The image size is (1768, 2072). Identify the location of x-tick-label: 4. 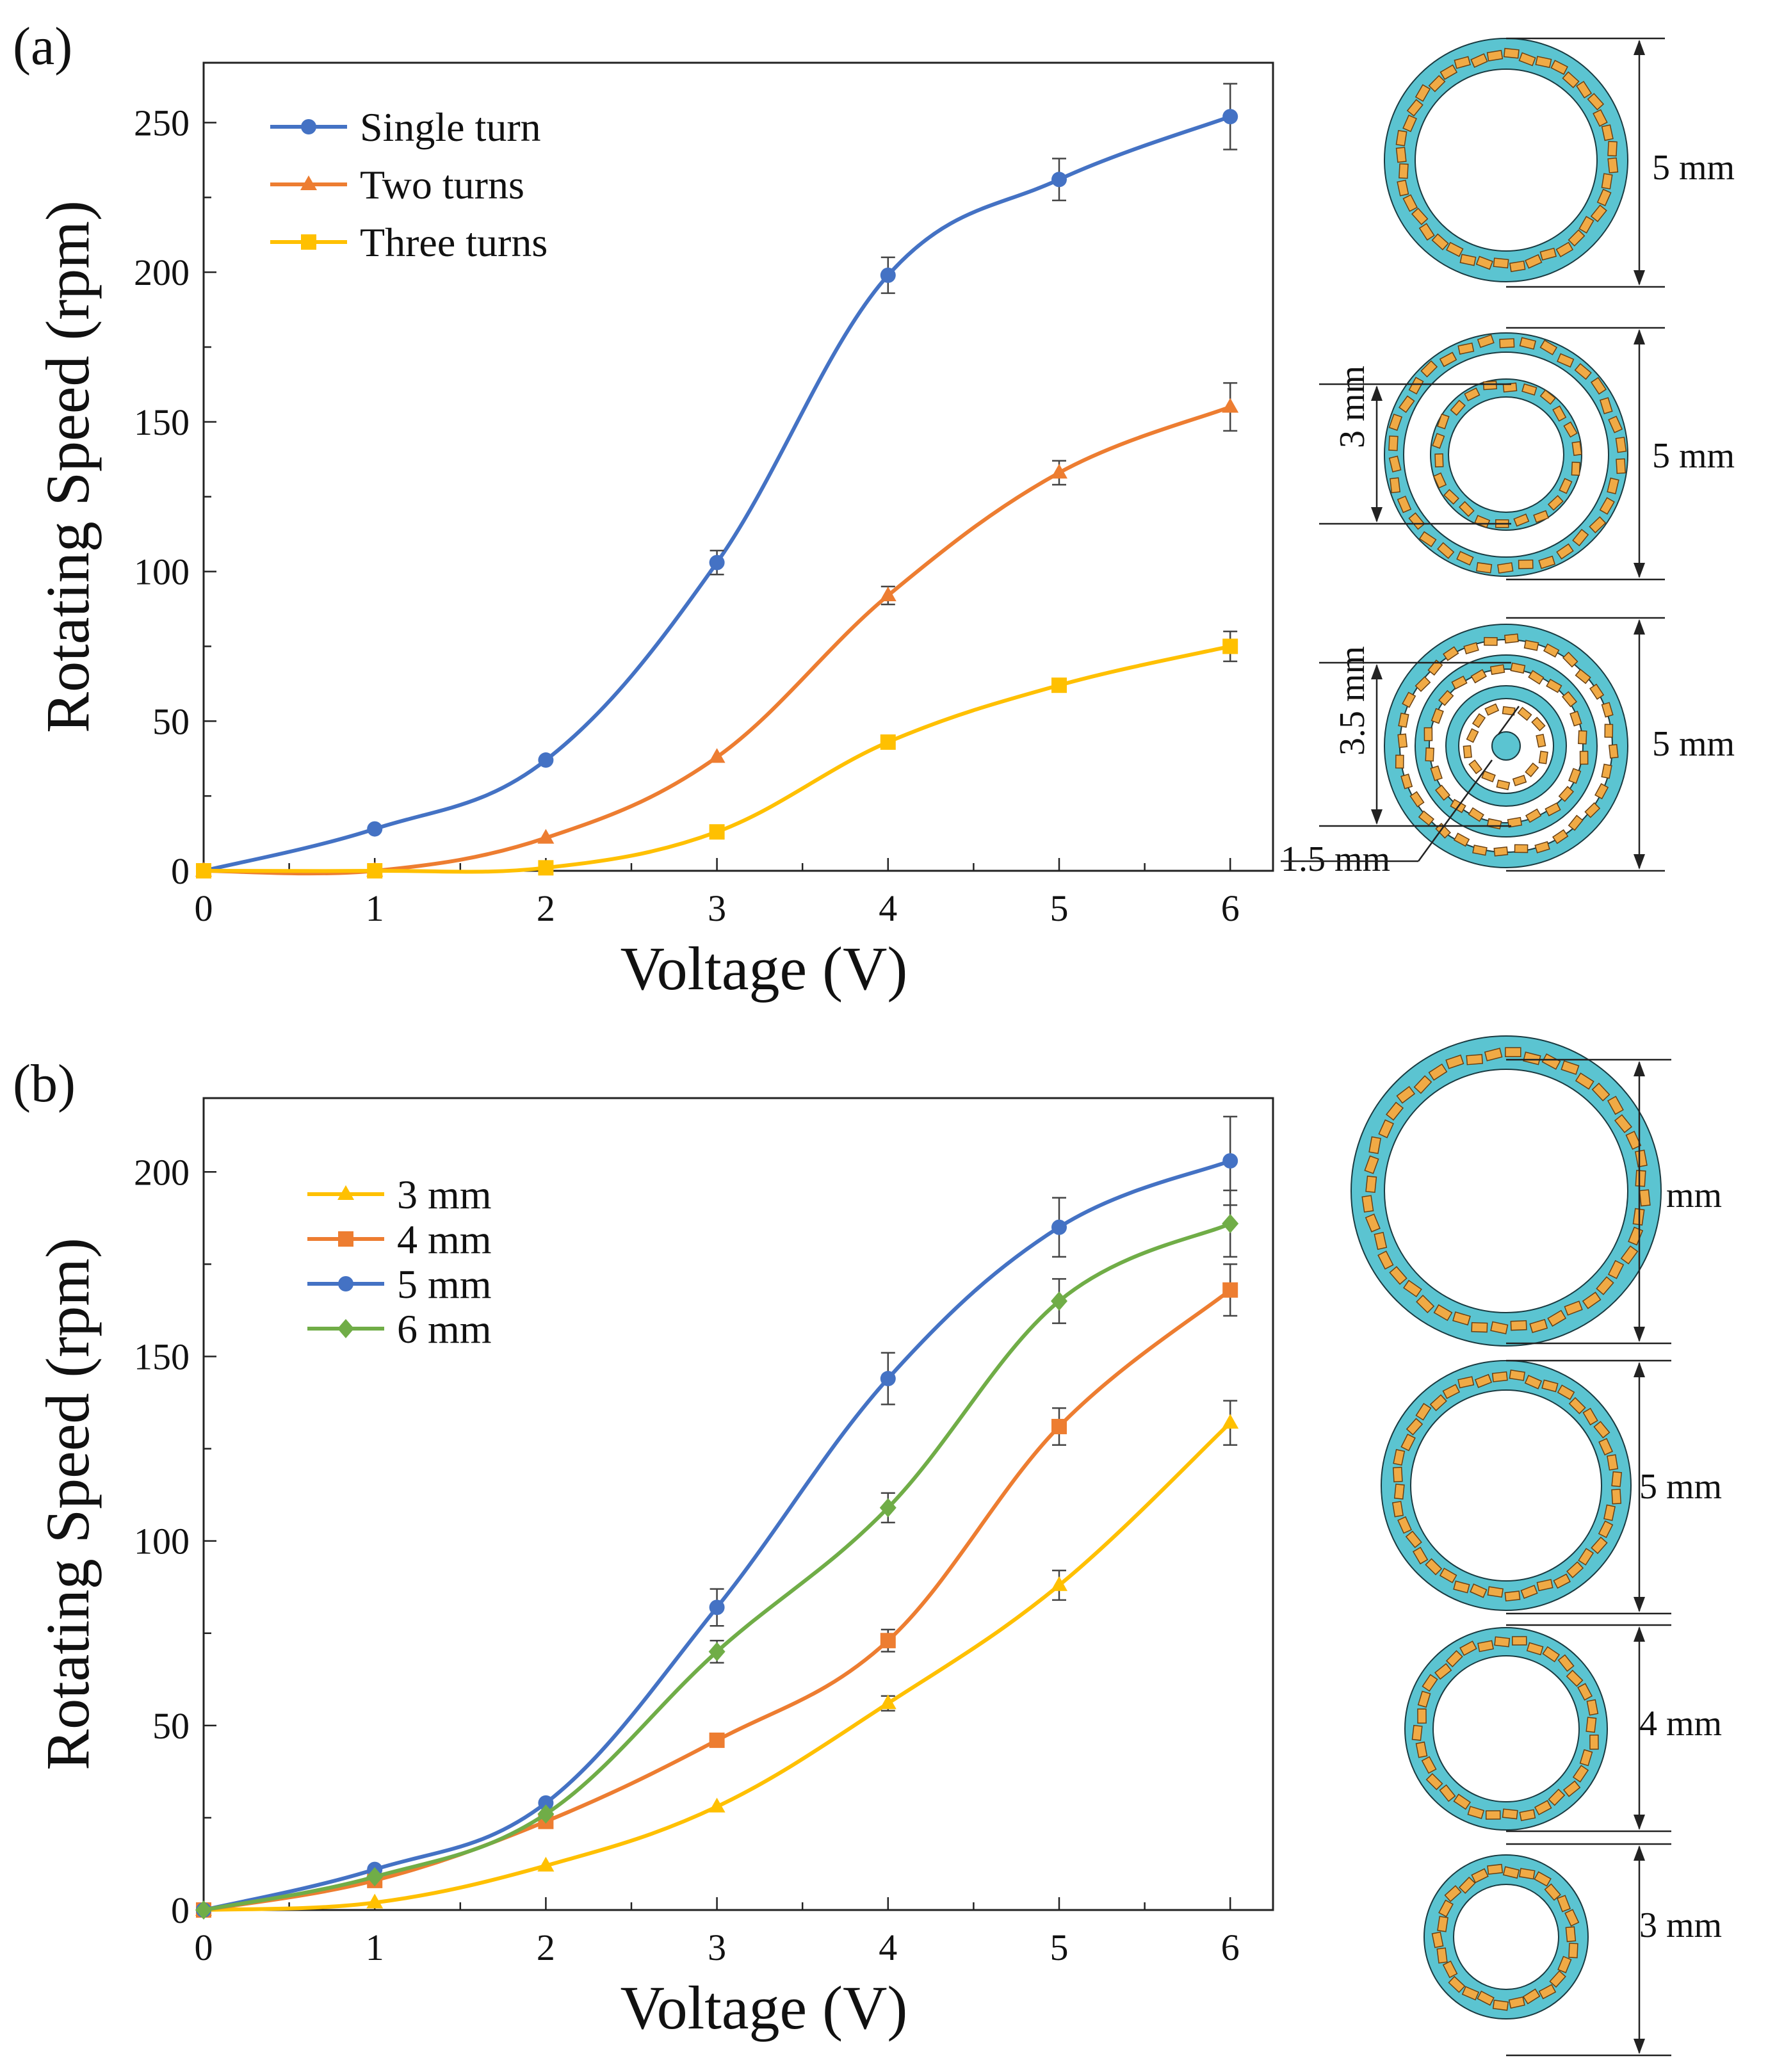
(888, 908).